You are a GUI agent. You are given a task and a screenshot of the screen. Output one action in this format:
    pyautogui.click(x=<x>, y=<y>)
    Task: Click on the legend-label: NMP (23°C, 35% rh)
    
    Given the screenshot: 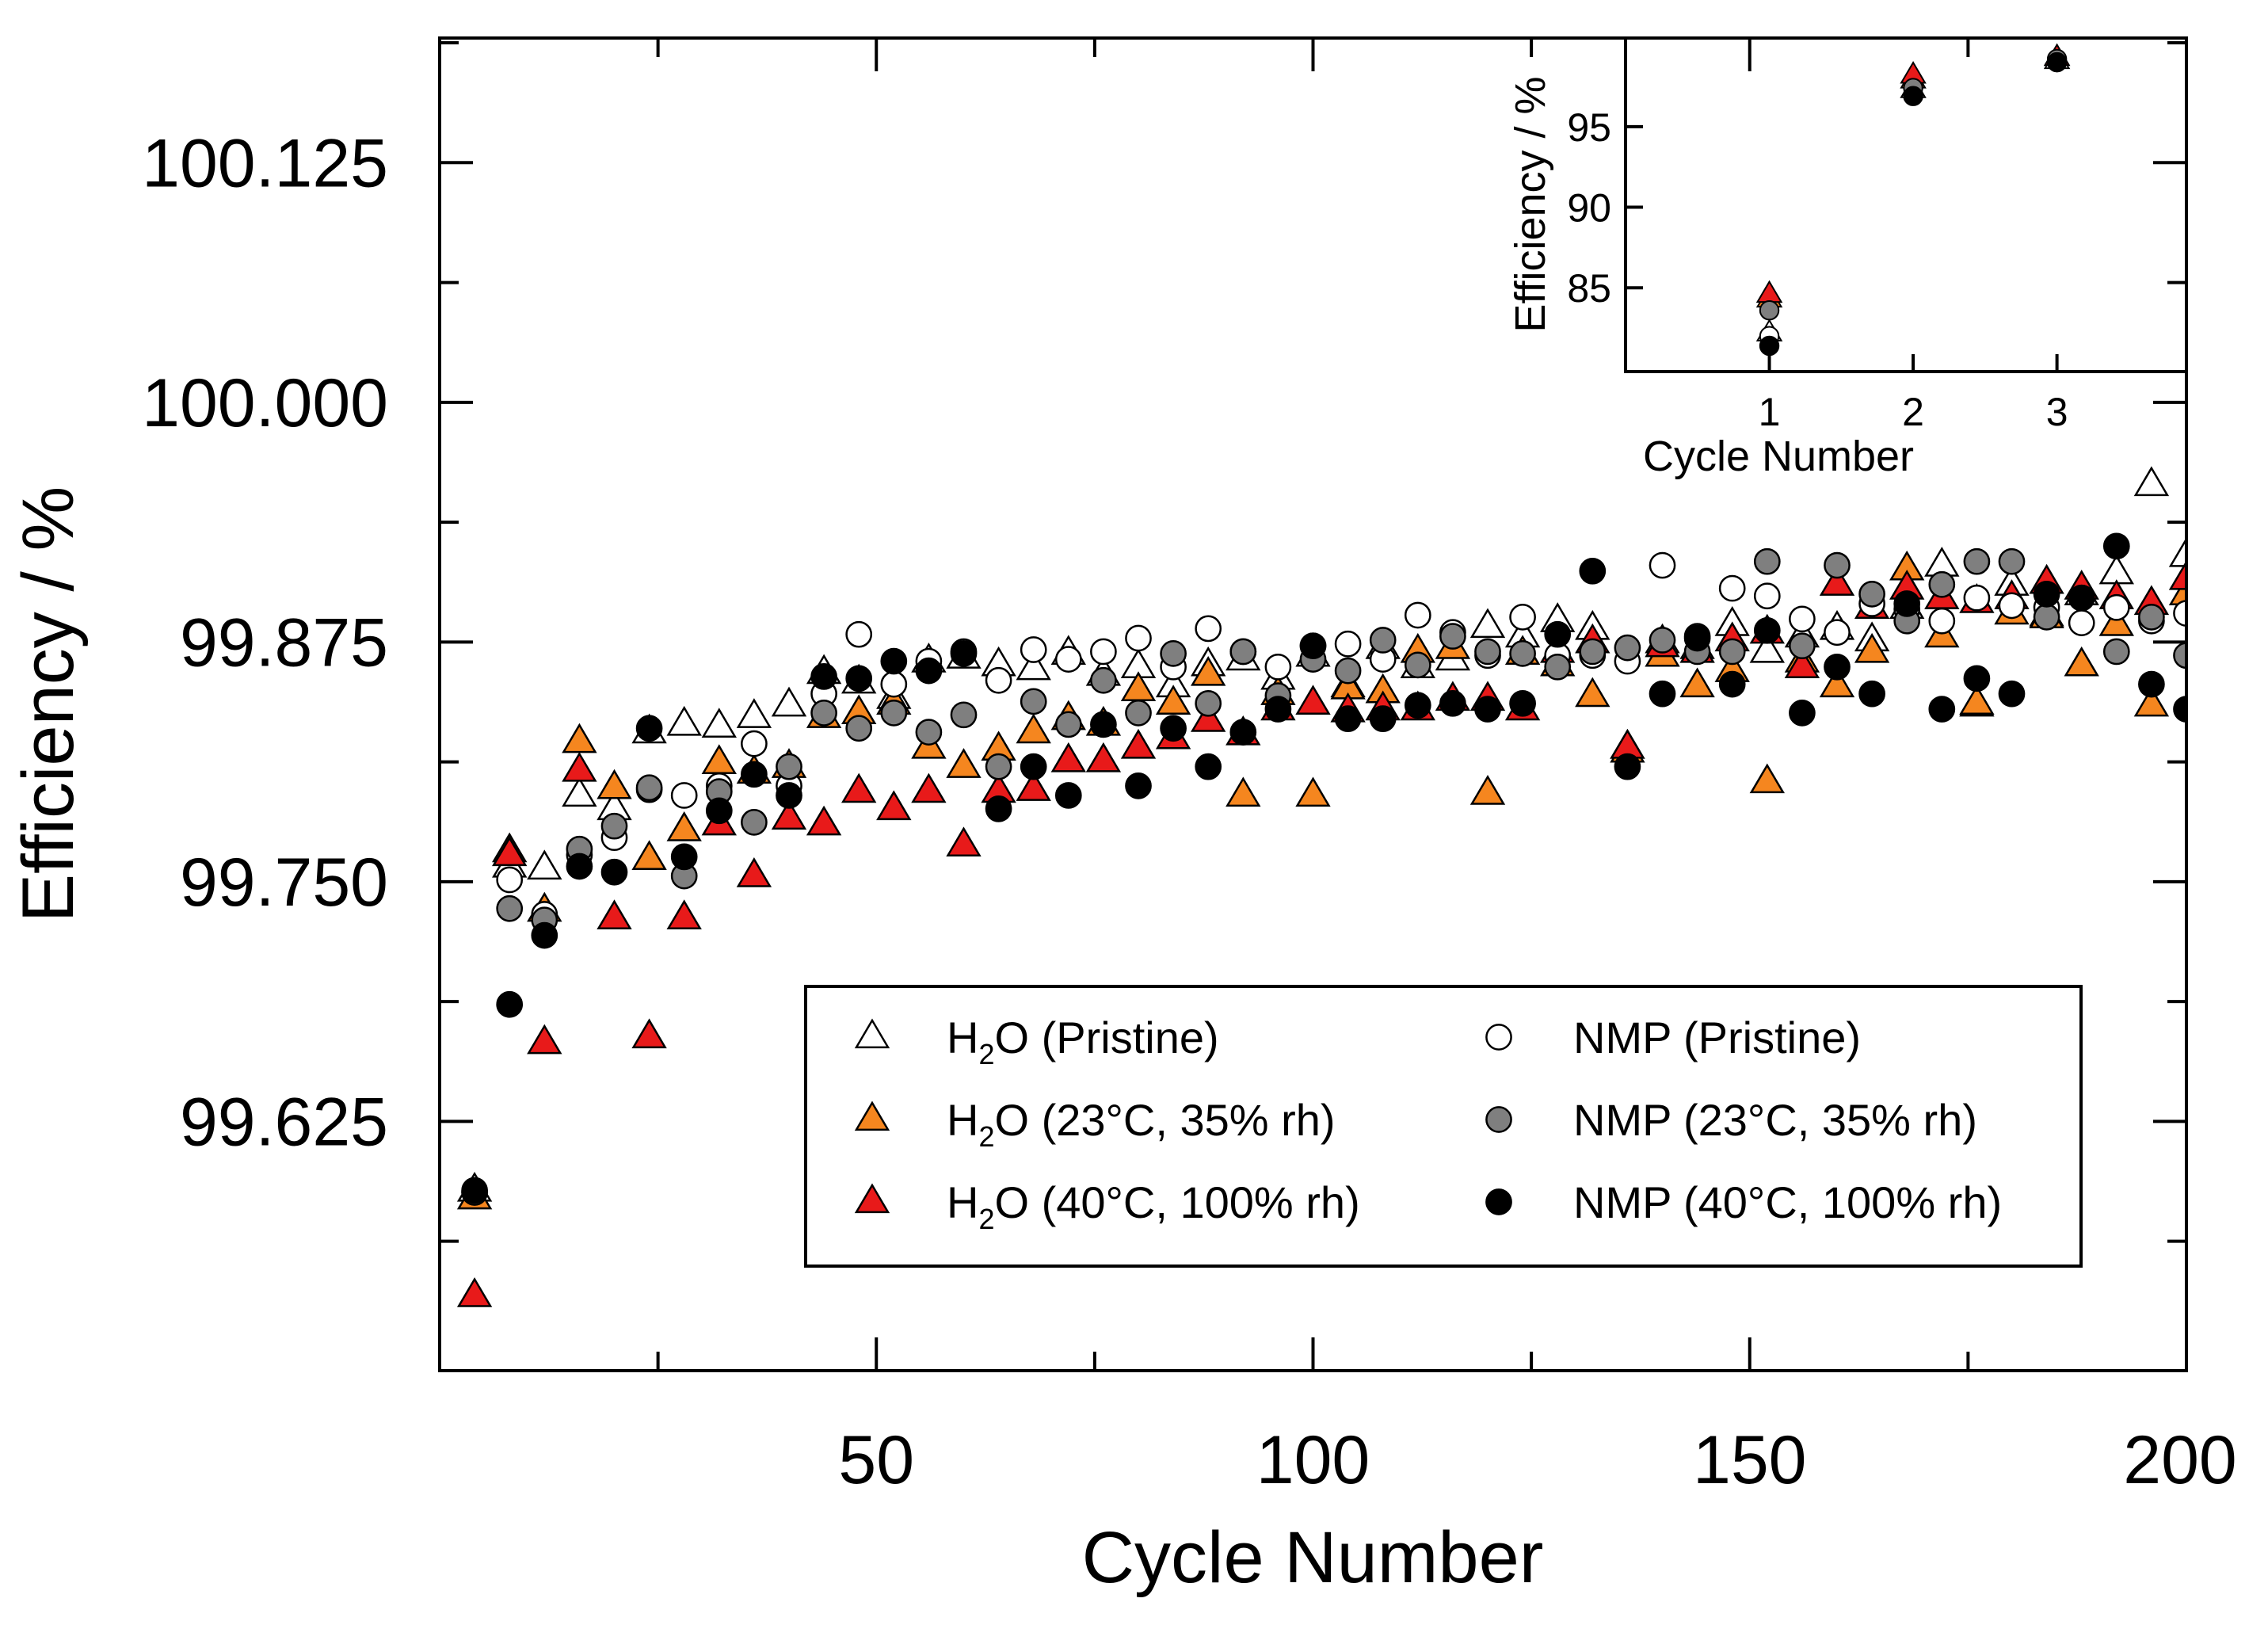 What is the action you would take?
    pyautogui.click(x=1775, y=1120)
    